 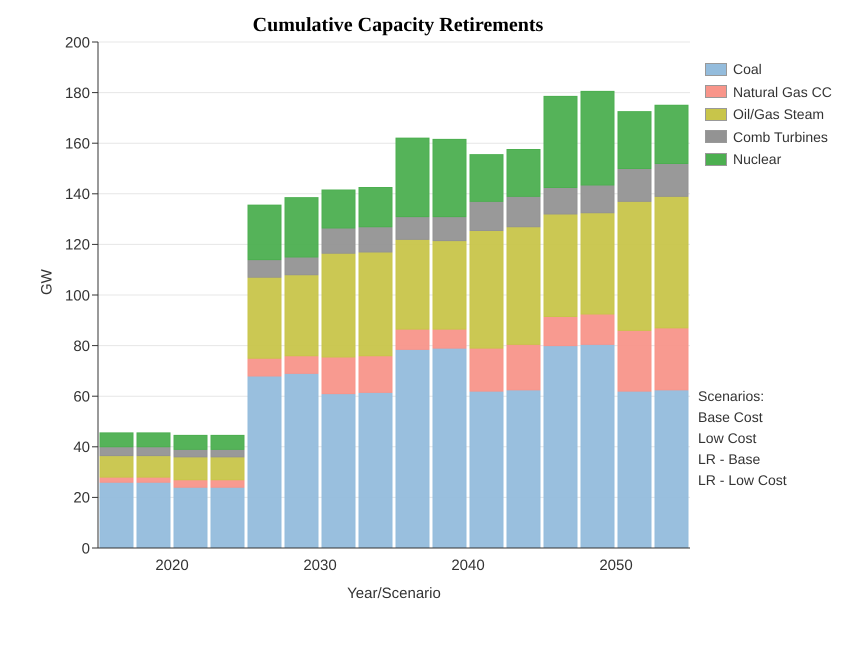 What do you see at coordinates (747, 69) in the screenshot?
I see `legend-label: Coal` at bounding box center [747, 69].